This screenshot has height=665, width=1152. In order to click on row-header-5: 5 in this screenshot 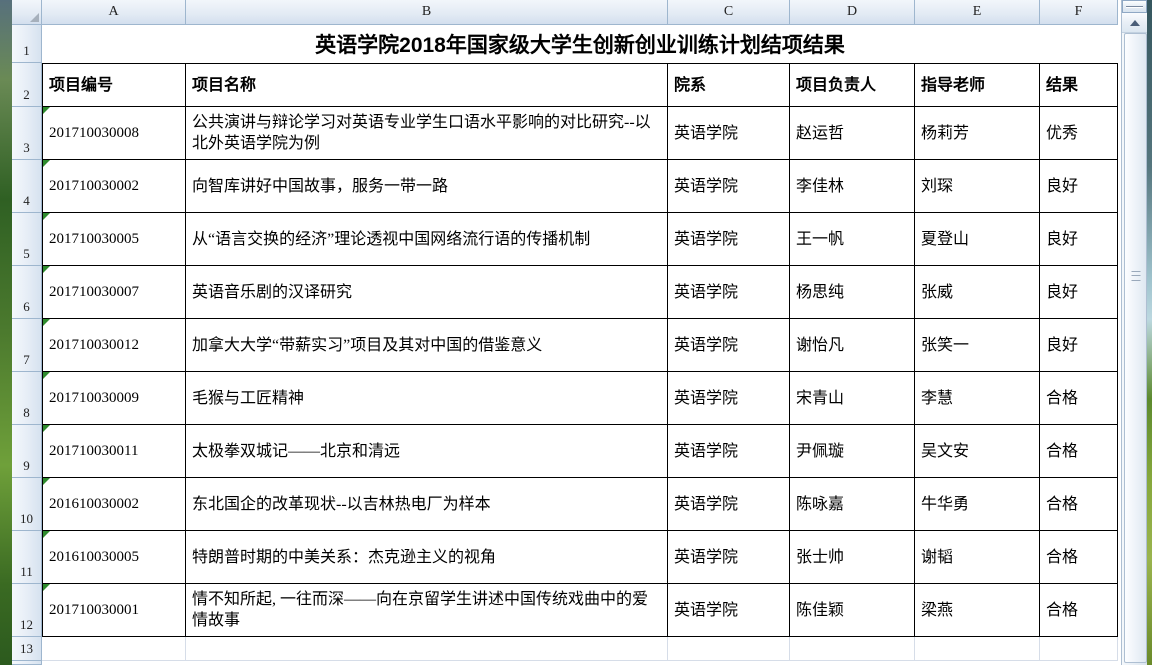, I will do `click(27, 239)`.